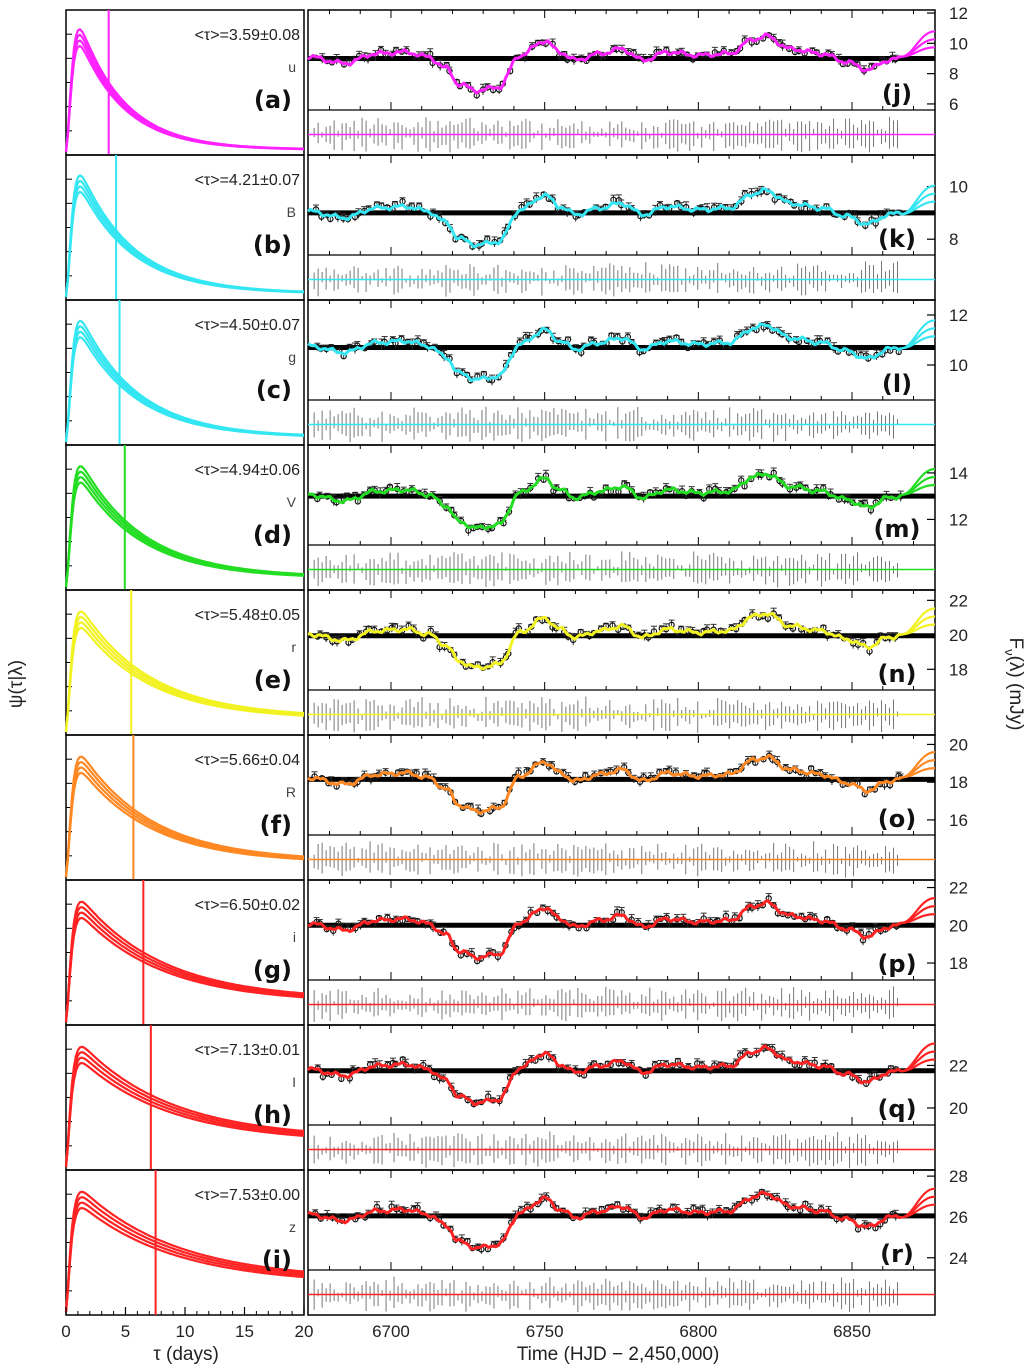  Describe the element at coordinates (897, 384) in the screenshot. I see `panel-tag: (l)` at that location.